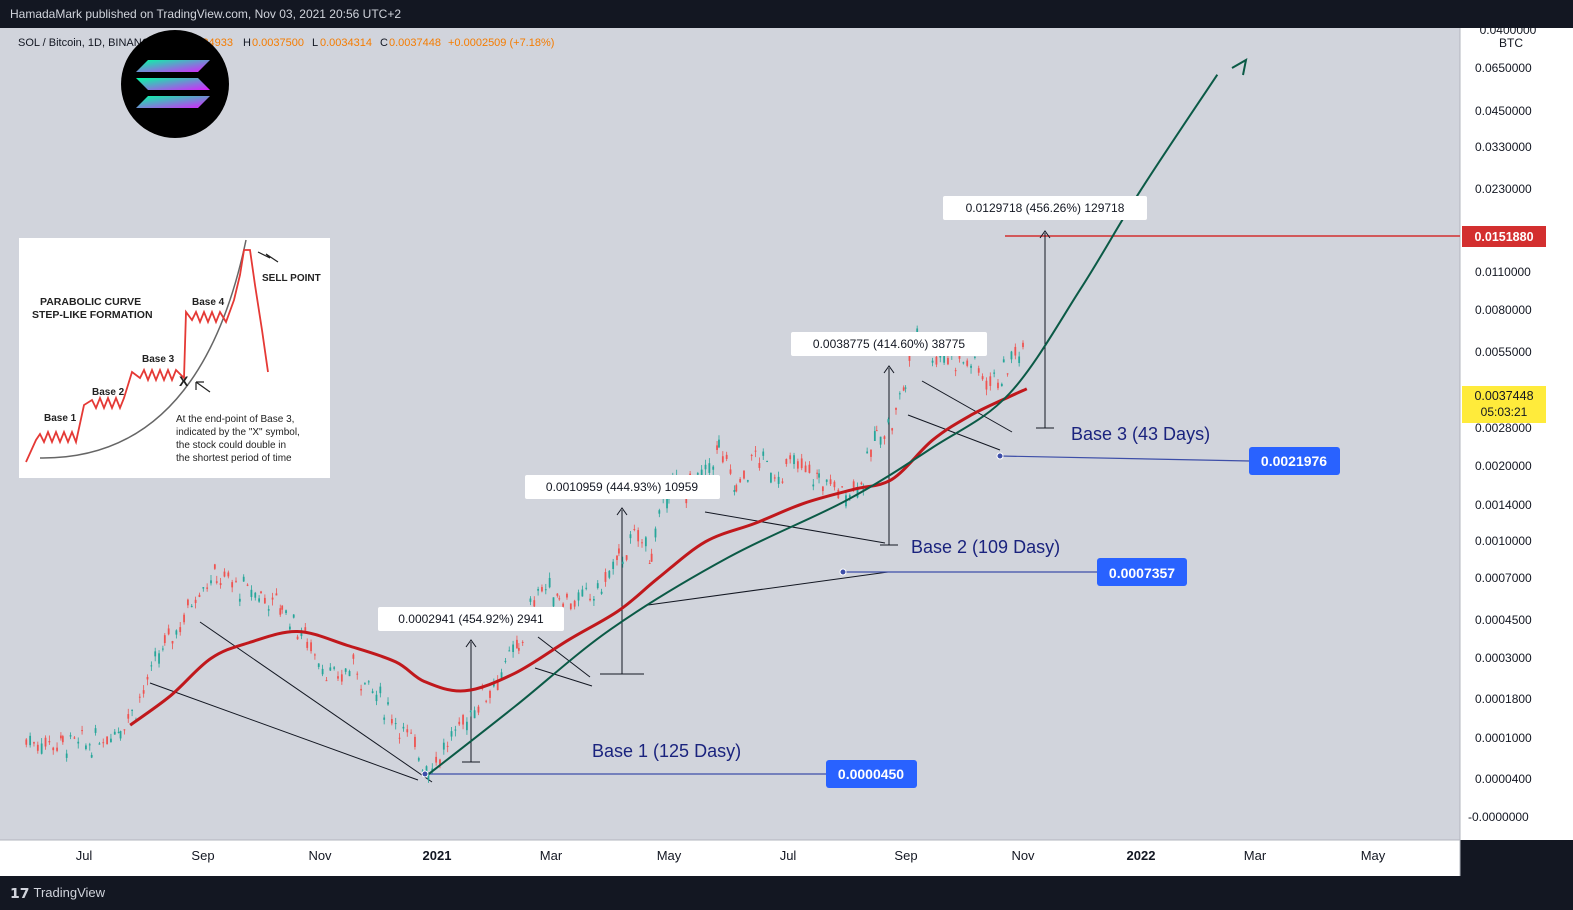  Describe the element at coordinates (1508, 32) in the screenshot. I see `y-tick-partial: 0.0400000` at that location.